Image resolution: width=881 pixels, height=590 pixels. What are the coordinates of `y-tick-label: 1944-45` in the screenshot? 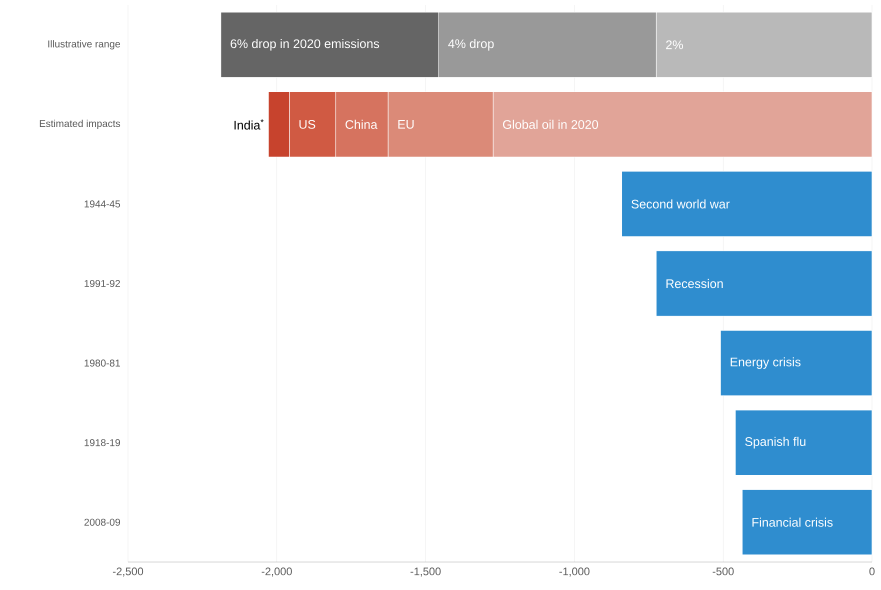 It's located at (102, 204).